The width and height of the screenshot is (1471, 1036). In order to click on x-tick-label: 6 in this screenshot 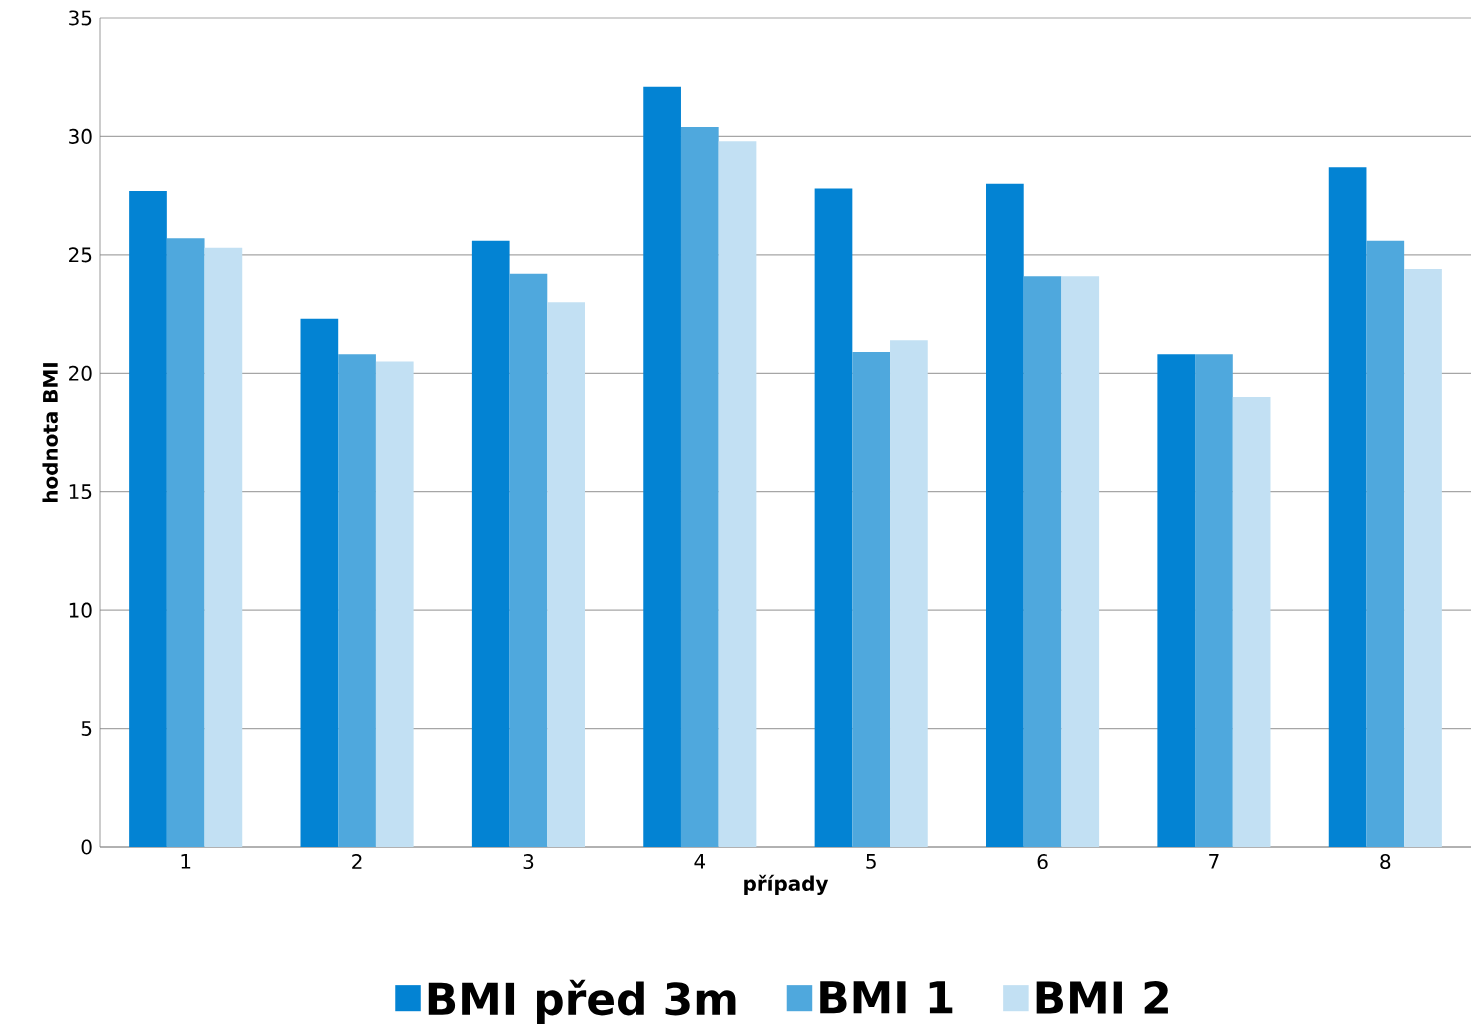, I will do `click(1042, 862)`.